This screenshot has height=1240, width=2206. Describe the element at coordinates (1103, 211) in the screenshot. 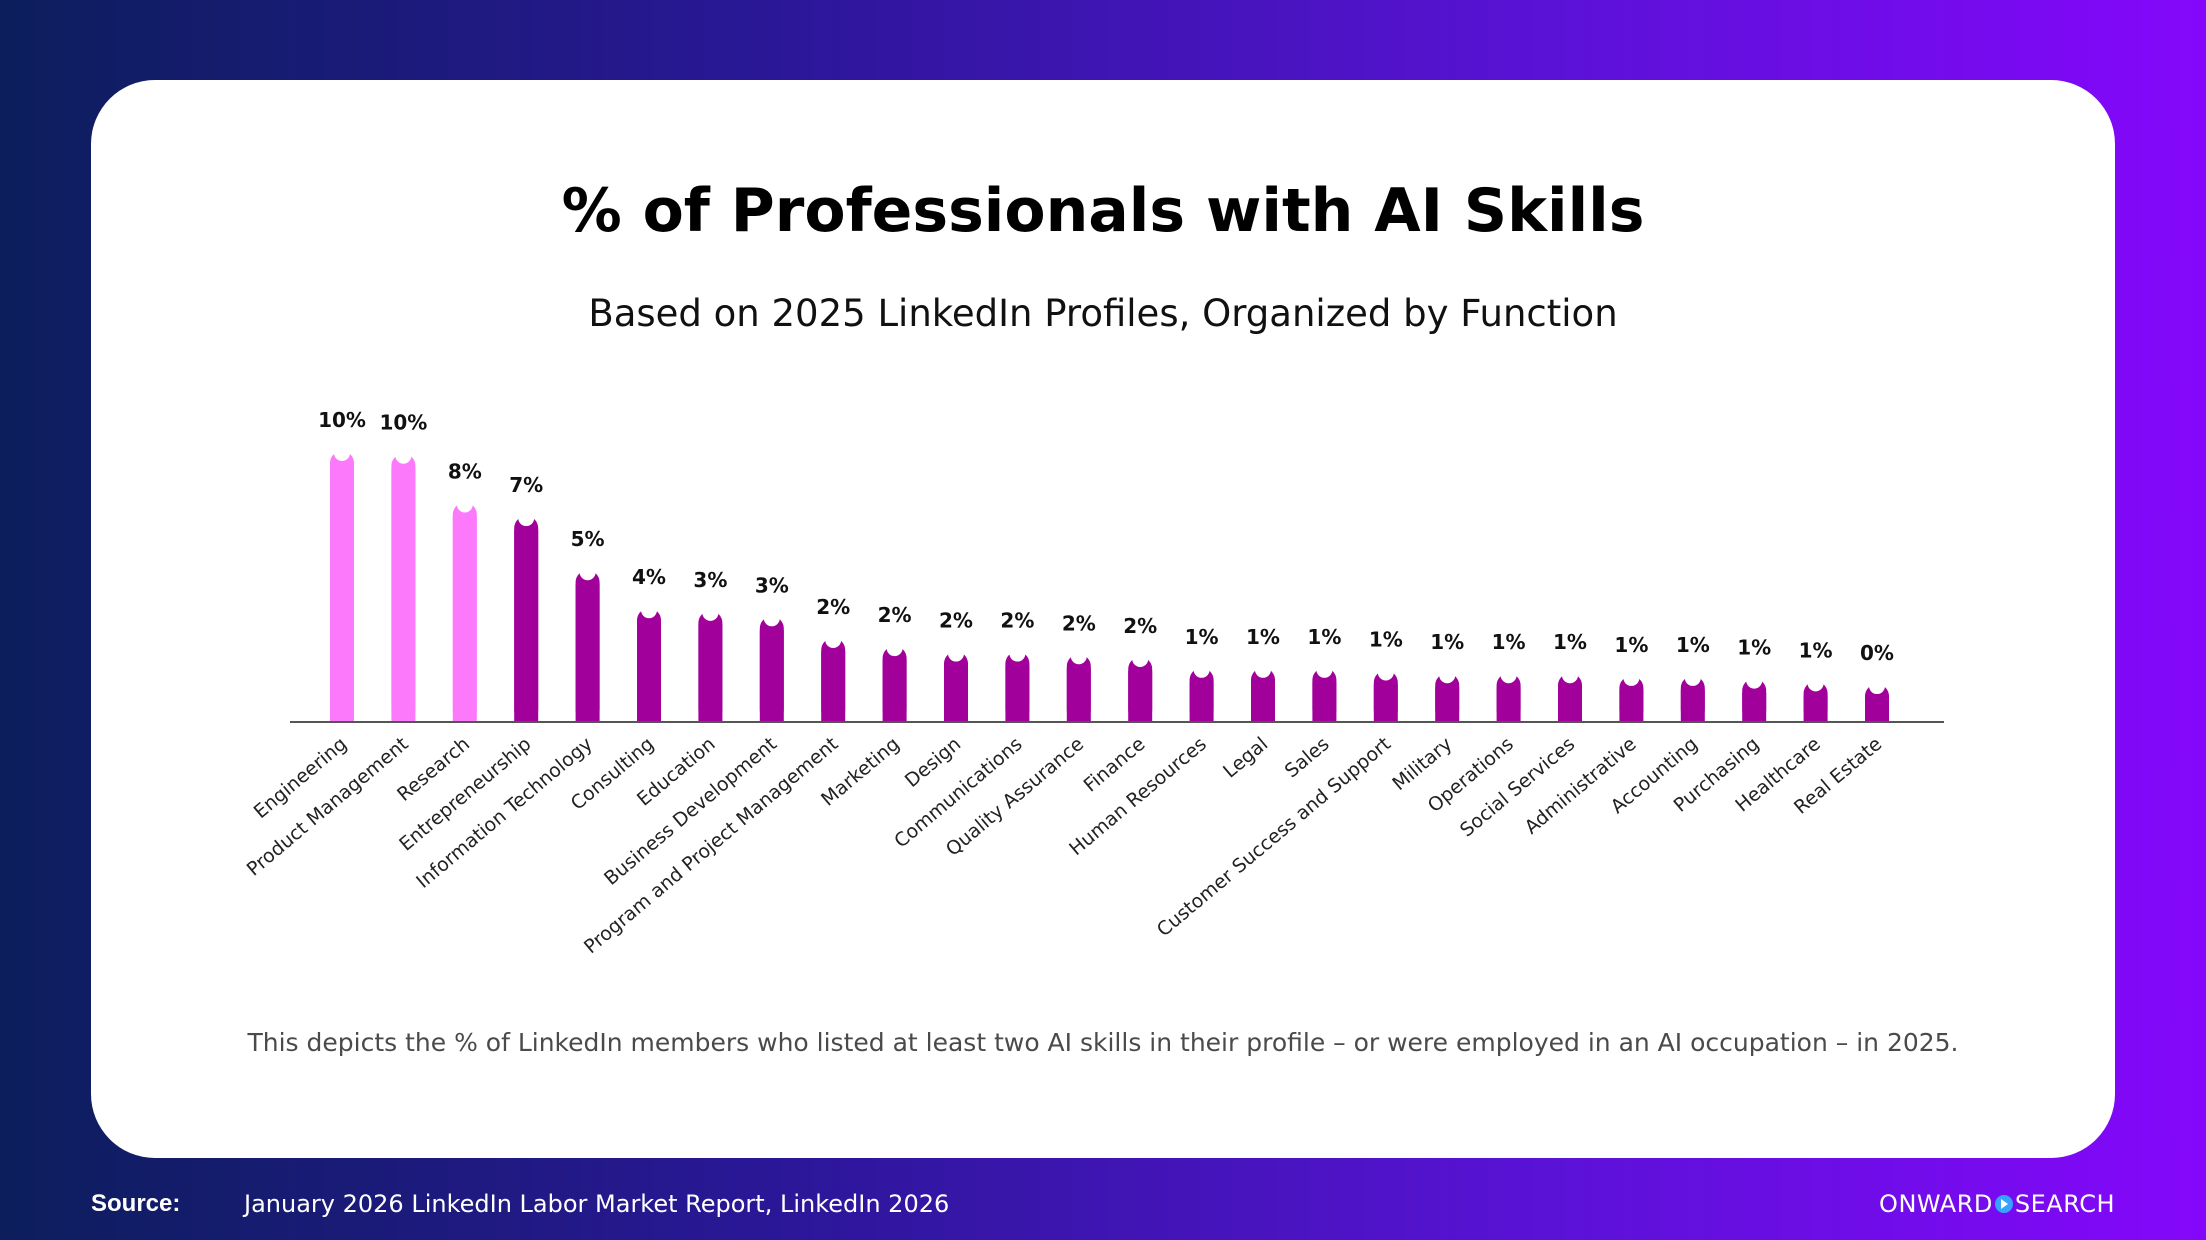

I see `chart-title: % of Professionals with AI Skills` at that location.